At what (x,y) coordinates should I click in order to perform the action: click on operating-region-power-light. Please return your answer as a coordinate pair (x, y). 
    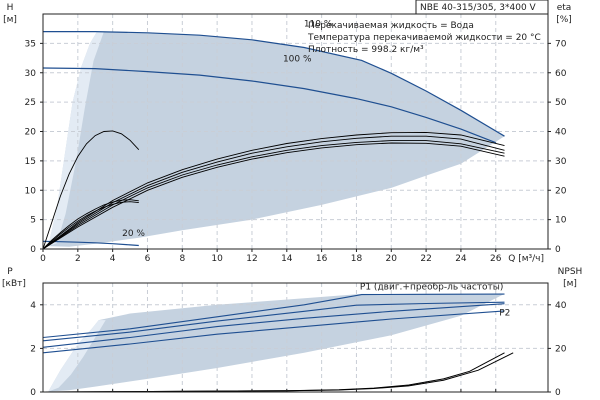
    Looking at the image, I should click on (77, 356).